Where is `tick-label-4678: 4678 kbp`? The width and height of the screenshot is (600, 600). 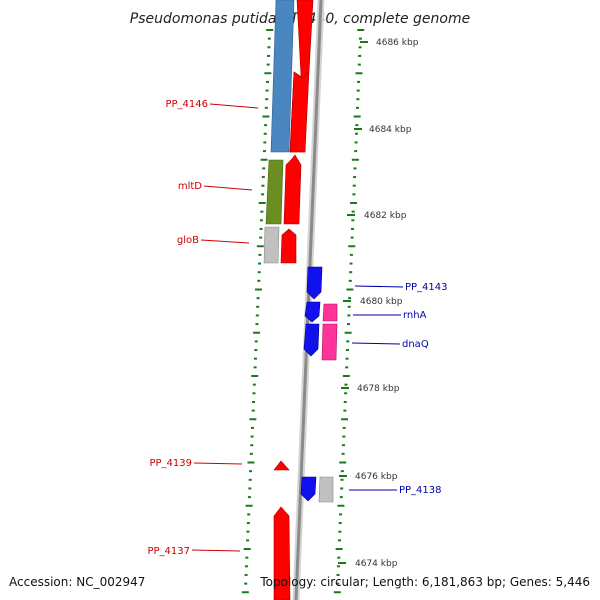 tick-label-4678: 4678 kbp is located at coordinates (378, 389).